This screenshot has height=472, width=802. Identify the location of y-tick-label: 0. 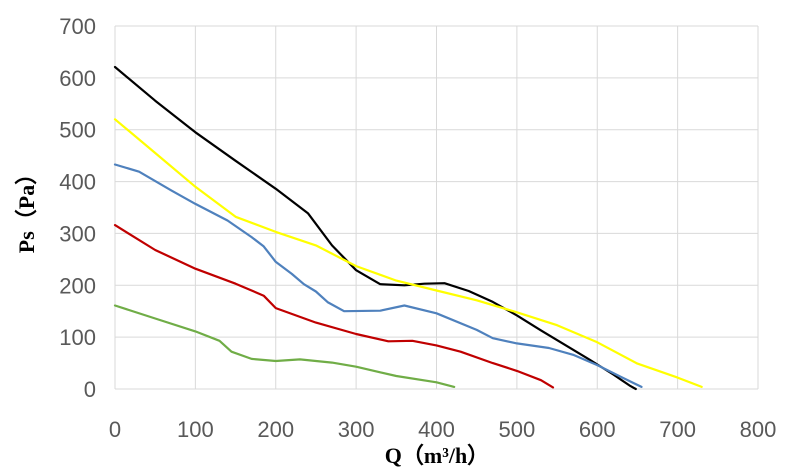
(90, 389).